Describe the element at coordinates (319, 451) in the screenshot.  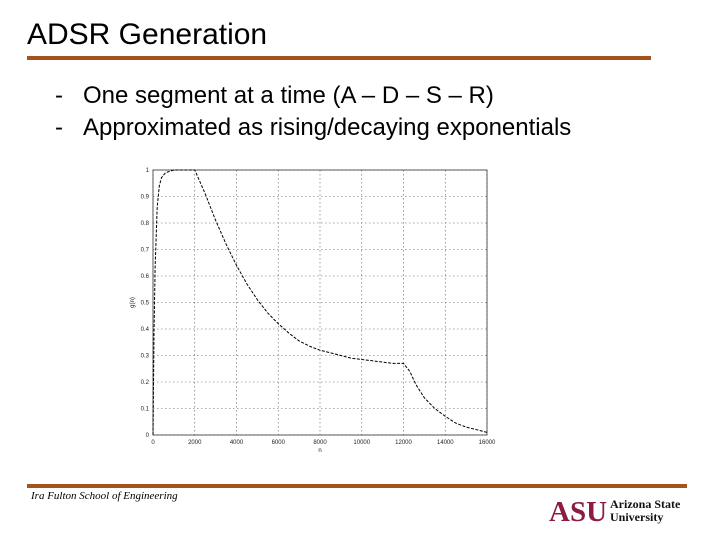
I see `x-axis-label: n` at that location.